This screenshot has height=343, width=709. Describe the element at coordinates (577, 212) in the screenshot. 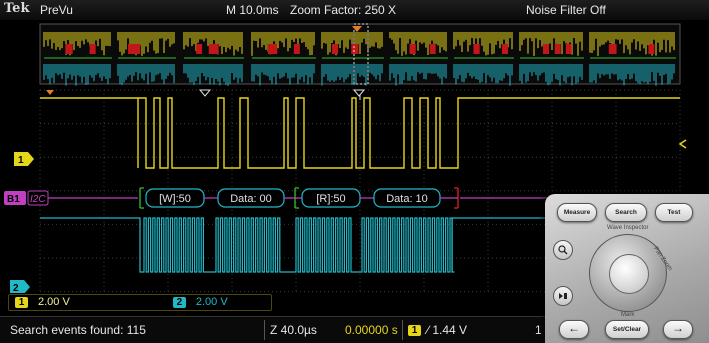

I see `measure-button: Measure` at that location.